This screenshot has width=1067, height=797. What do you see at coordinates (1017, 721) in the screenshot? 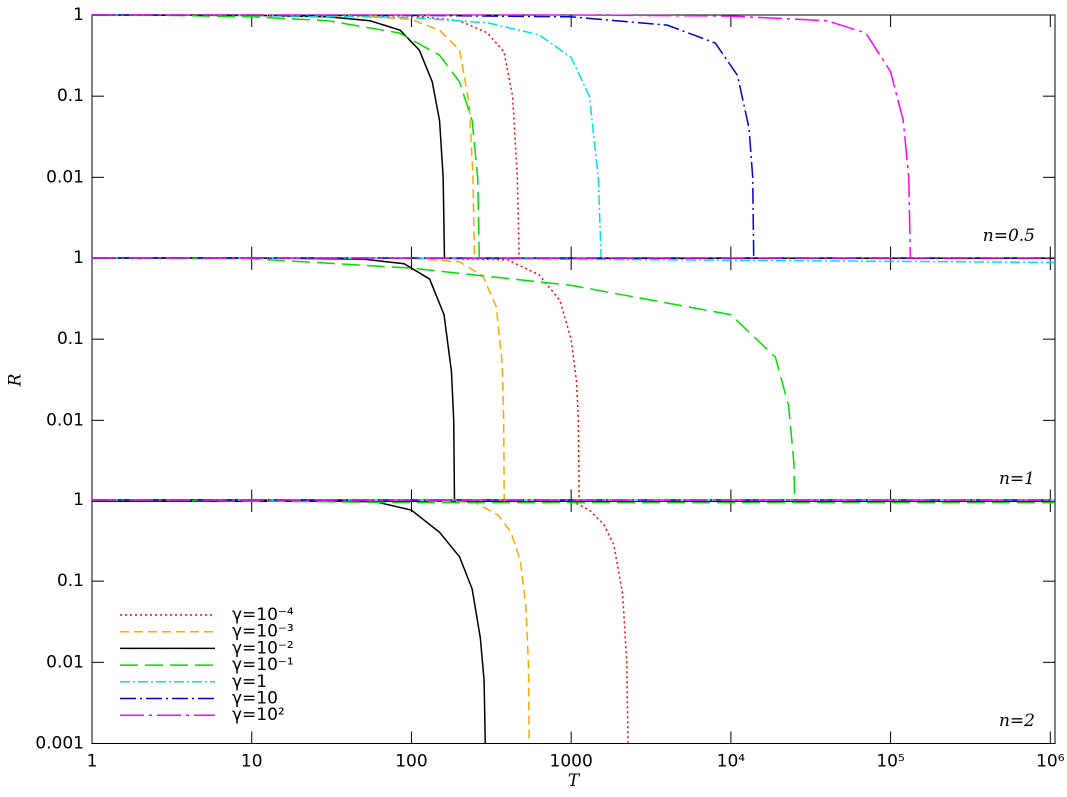
I see `panel-annotation: n=2` at bounding box center [1017, 721].